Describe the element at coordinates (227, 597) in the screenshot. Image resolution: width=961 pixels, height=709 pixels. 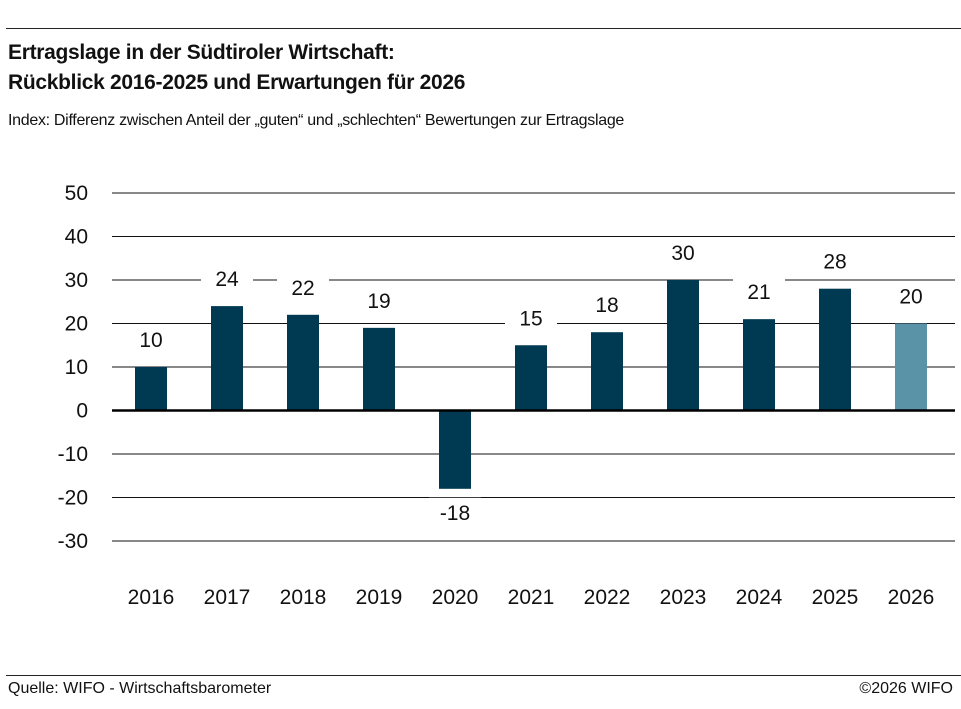
I see `x-tick-label: 2017` at that location.